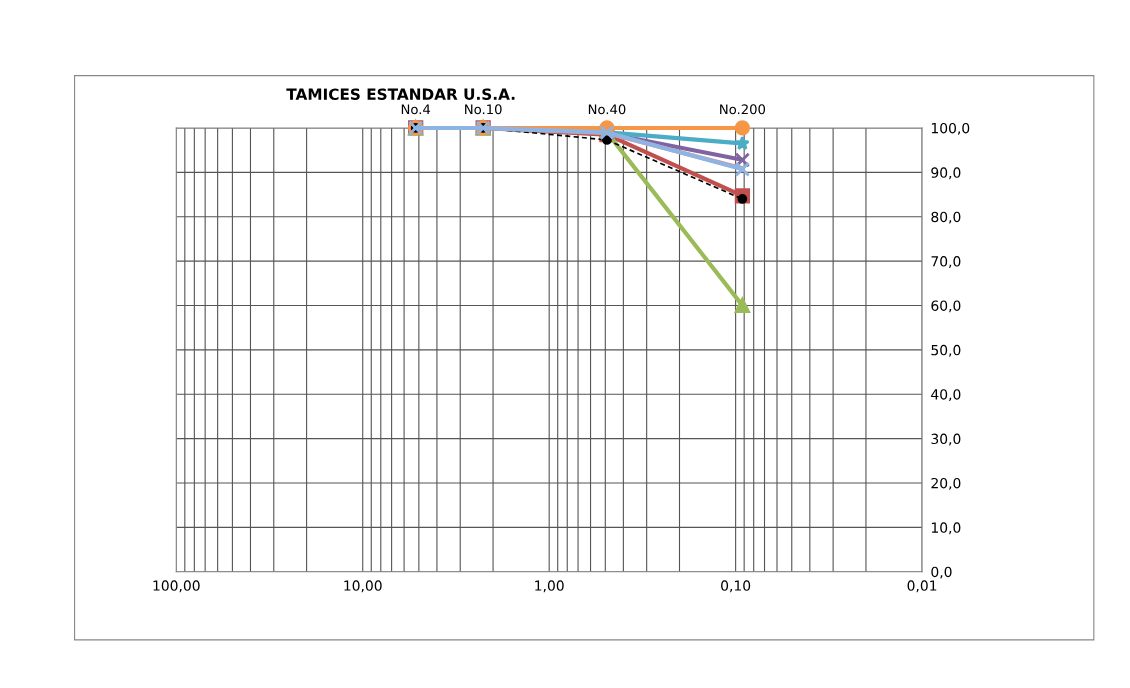  I want to click on y-tick-label: 50,0, so click(946, 350).